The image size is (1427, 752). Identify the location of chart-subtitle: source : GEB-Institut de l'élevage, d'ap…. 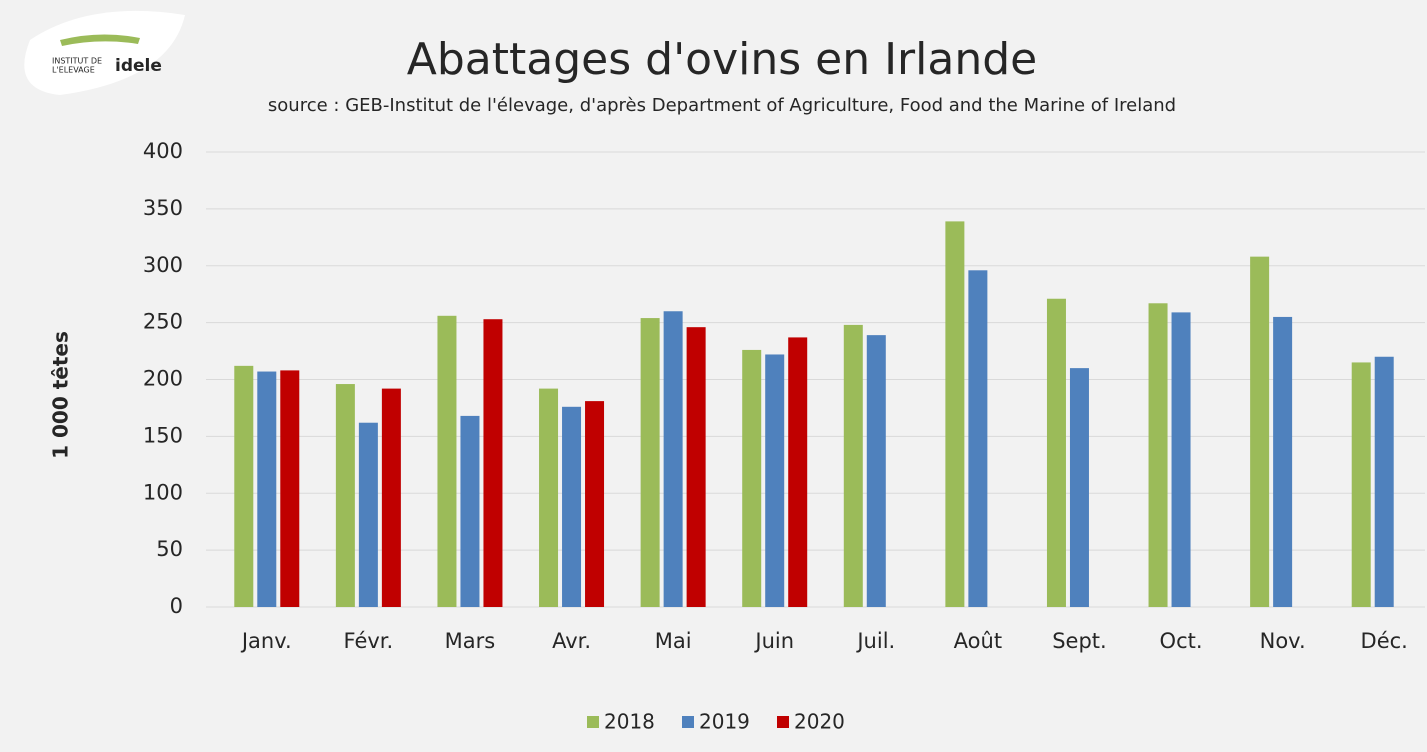
(722, 105).